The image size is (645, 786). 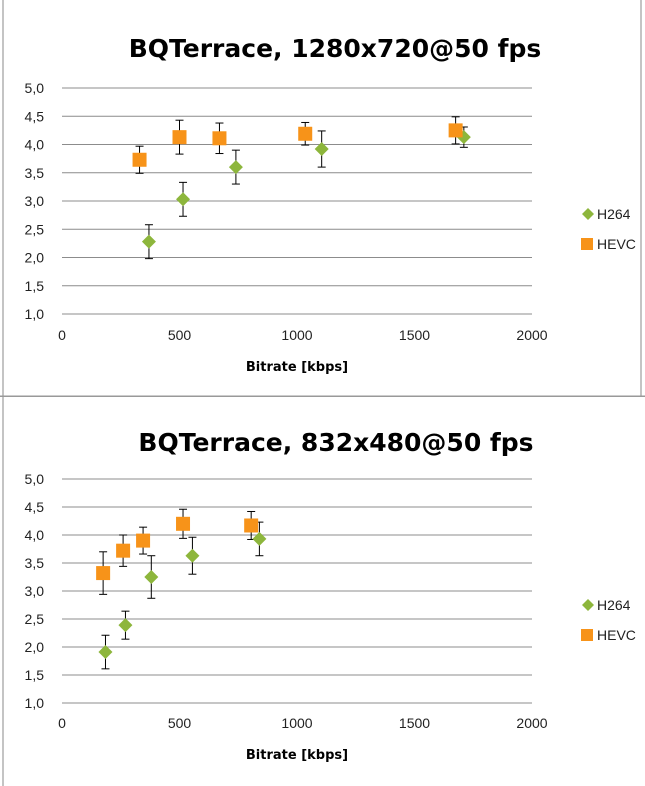 I want to click on chart-title: BQTerrace, 832x480@50 fps, so click(x=335, y=442).